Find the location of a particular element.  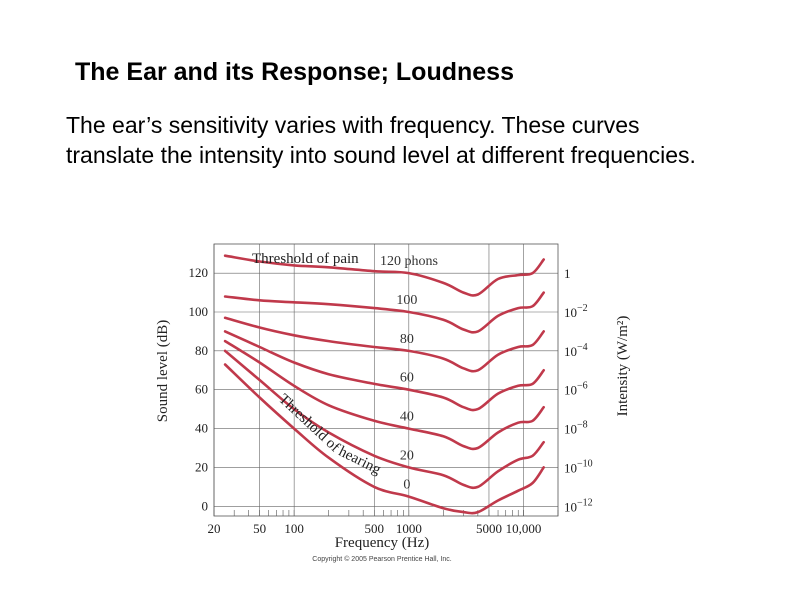

curve-label-4: 40 is located at coordinates (407, 417).